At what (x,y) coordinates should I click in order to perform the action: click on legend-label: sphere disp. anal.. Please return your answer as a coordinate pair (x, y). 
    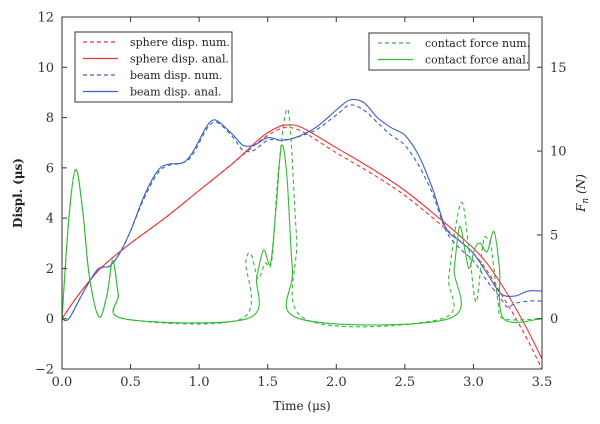
    Looking at the image, I should click on (179, 59).